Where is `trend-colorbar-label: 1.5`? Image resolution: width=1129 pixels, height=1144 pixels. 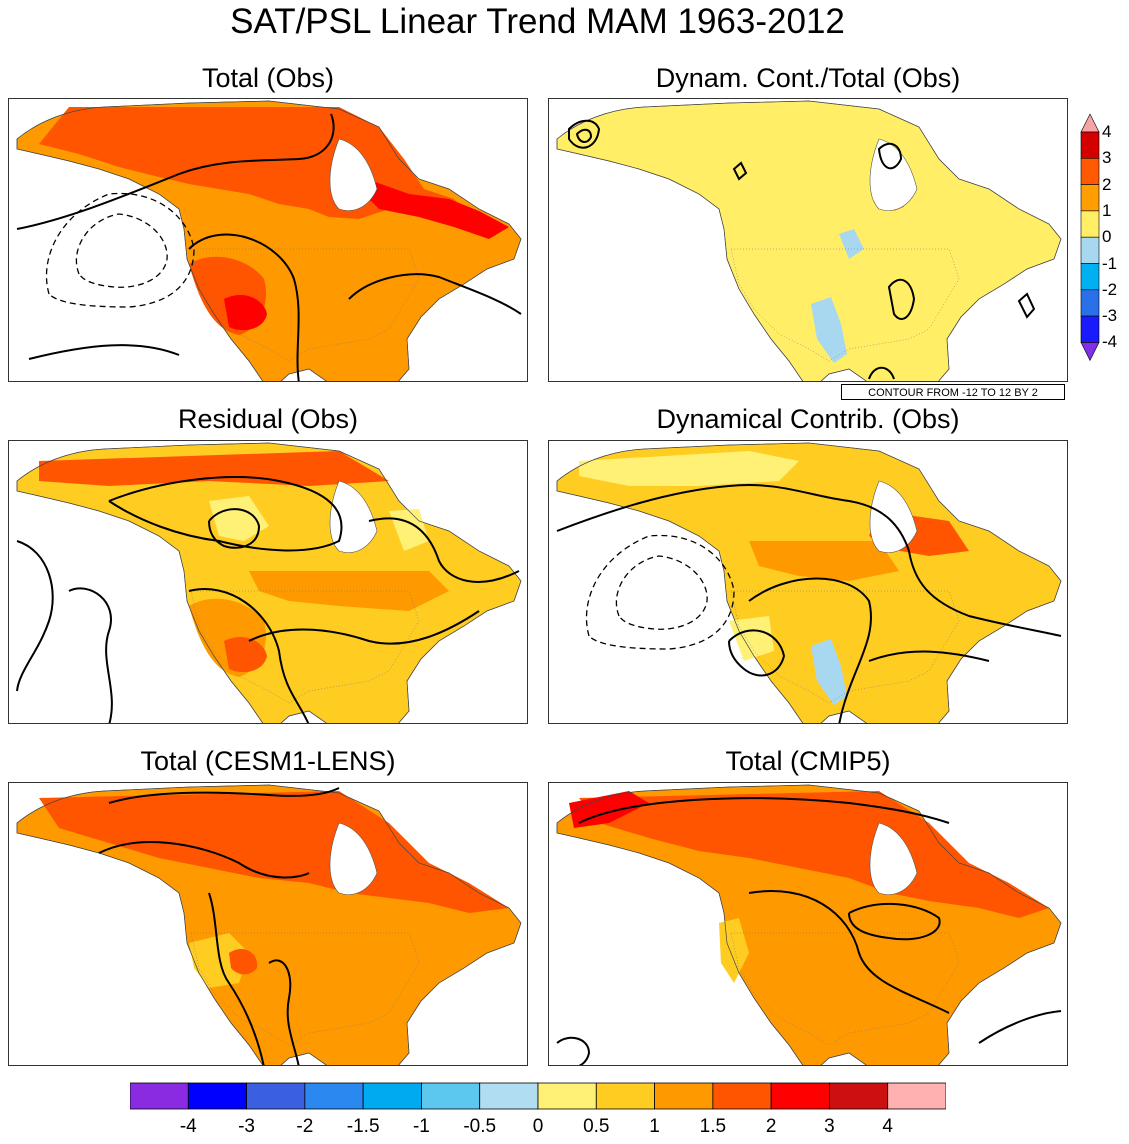 trend-colorbar-label: 1.5 is located at coordinates (713, 1126).